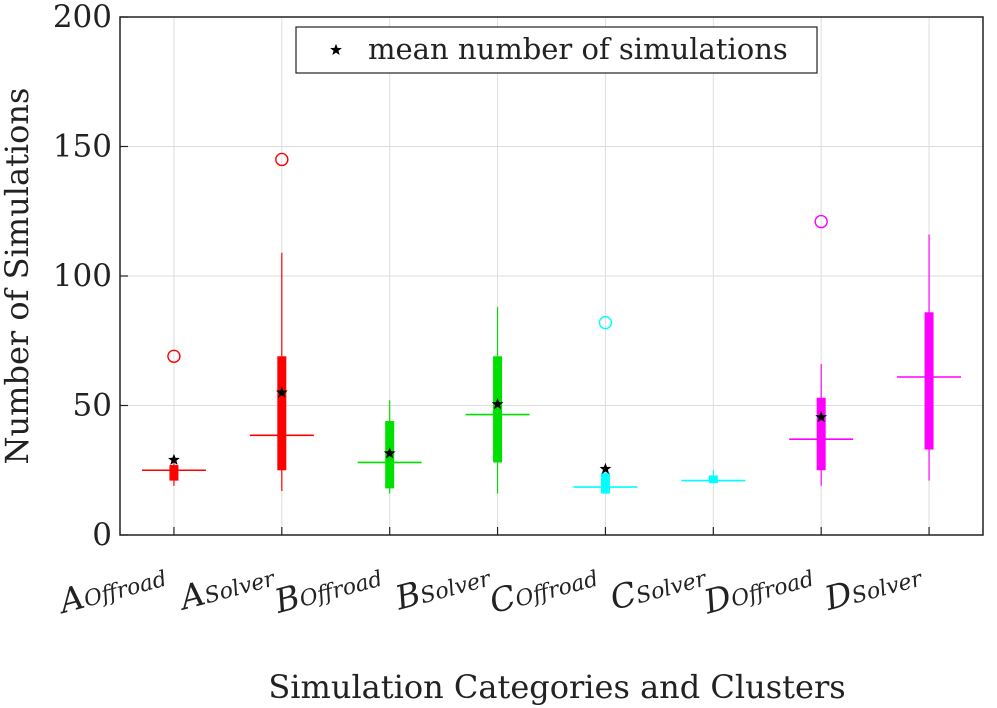 Image resolution: width=997 pixels, height=708 pixels. I want to click on legend-box, so click(556, 50).